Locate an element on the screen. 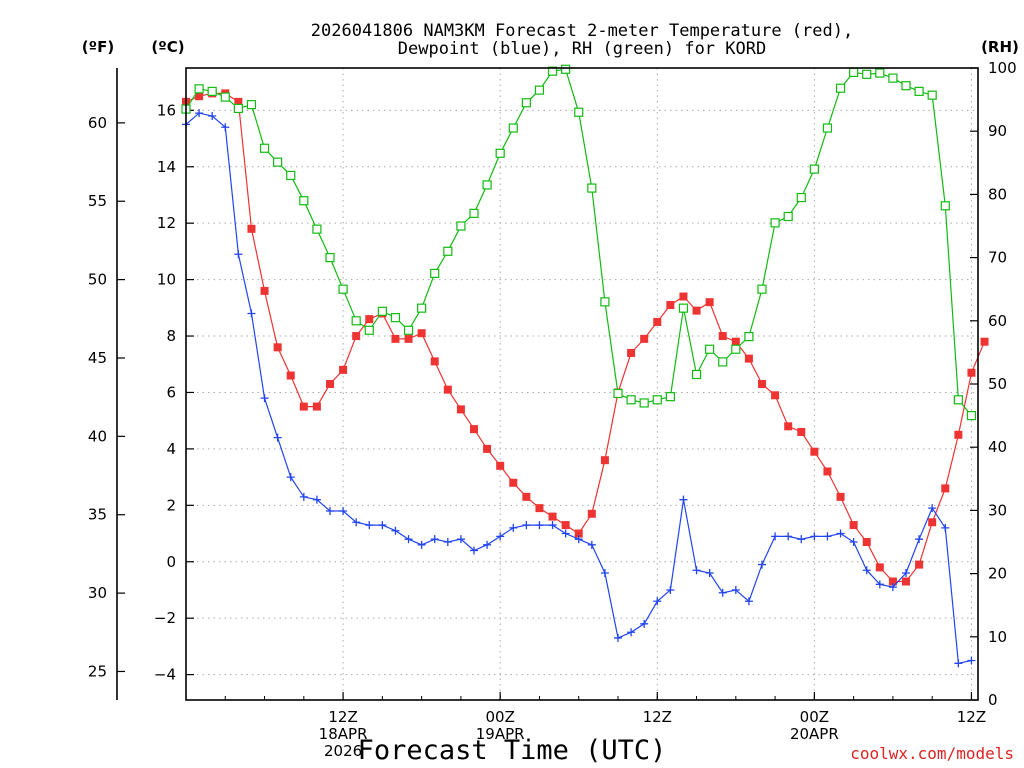 This screenshot has height=768, width=1024. rh-tick-label: 40 is located at coordinates (997, 447).